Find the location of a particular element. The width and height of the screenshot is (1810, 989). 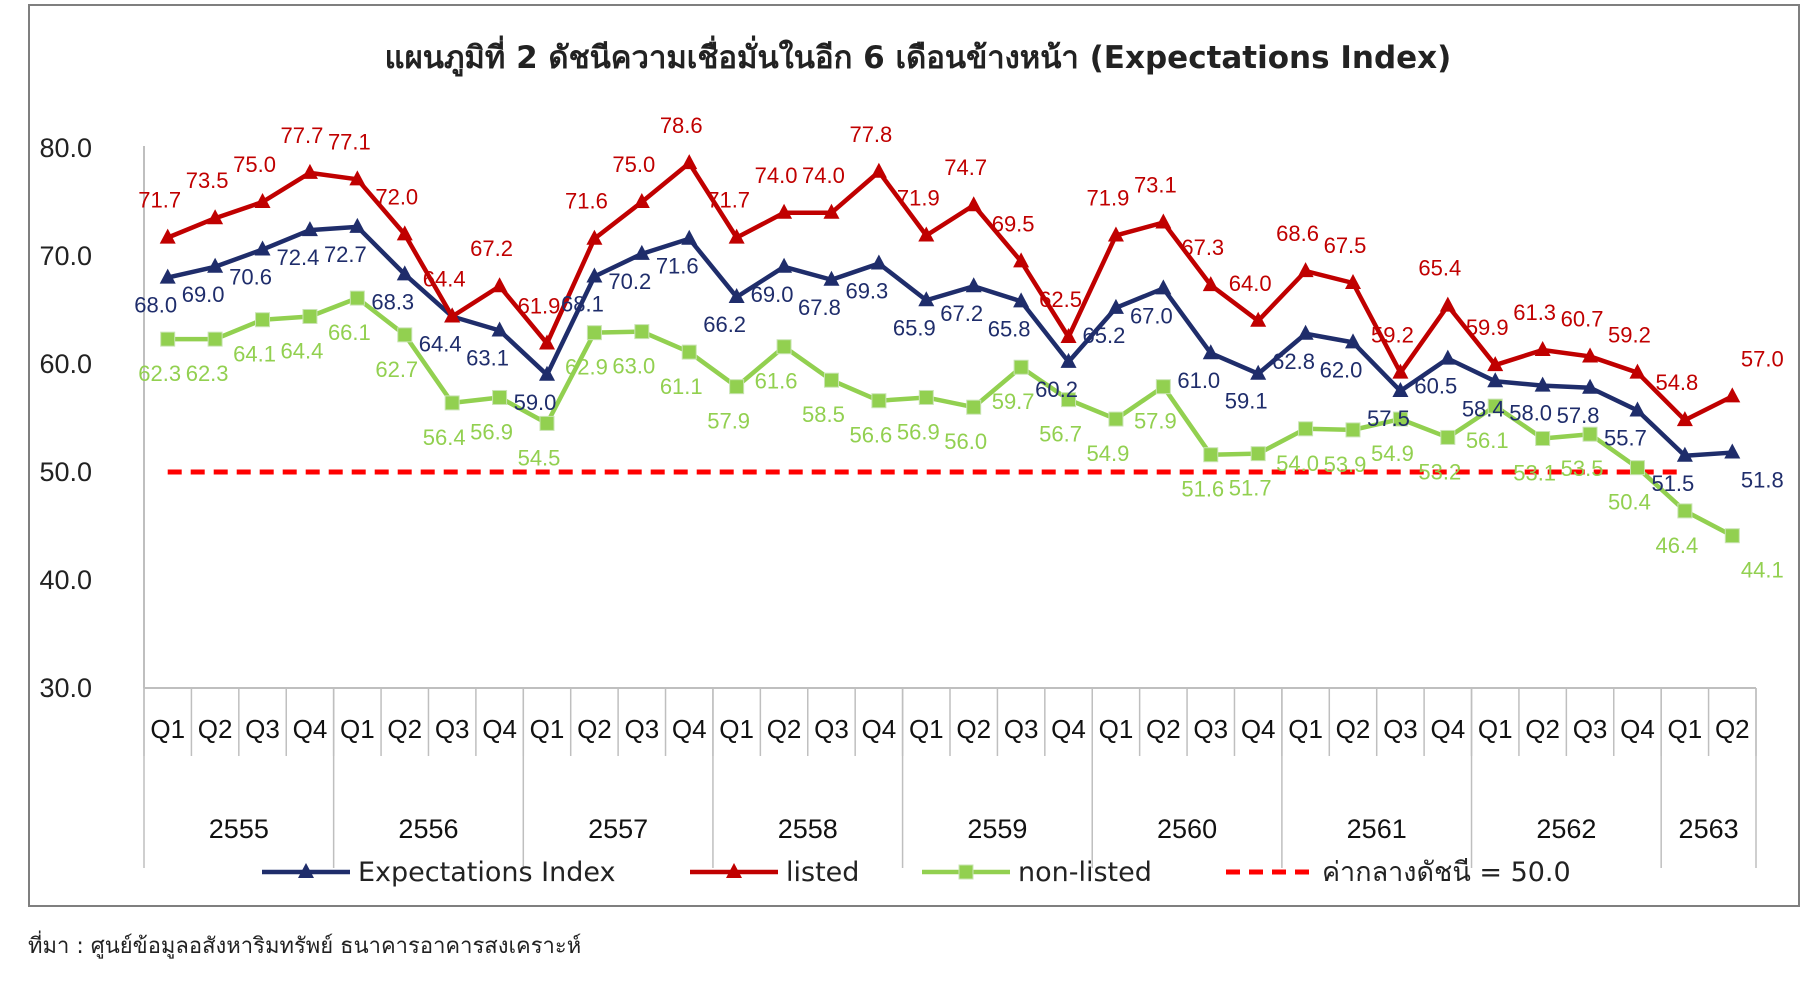

data-label: 77.8 is located at coordinates (870, 134).